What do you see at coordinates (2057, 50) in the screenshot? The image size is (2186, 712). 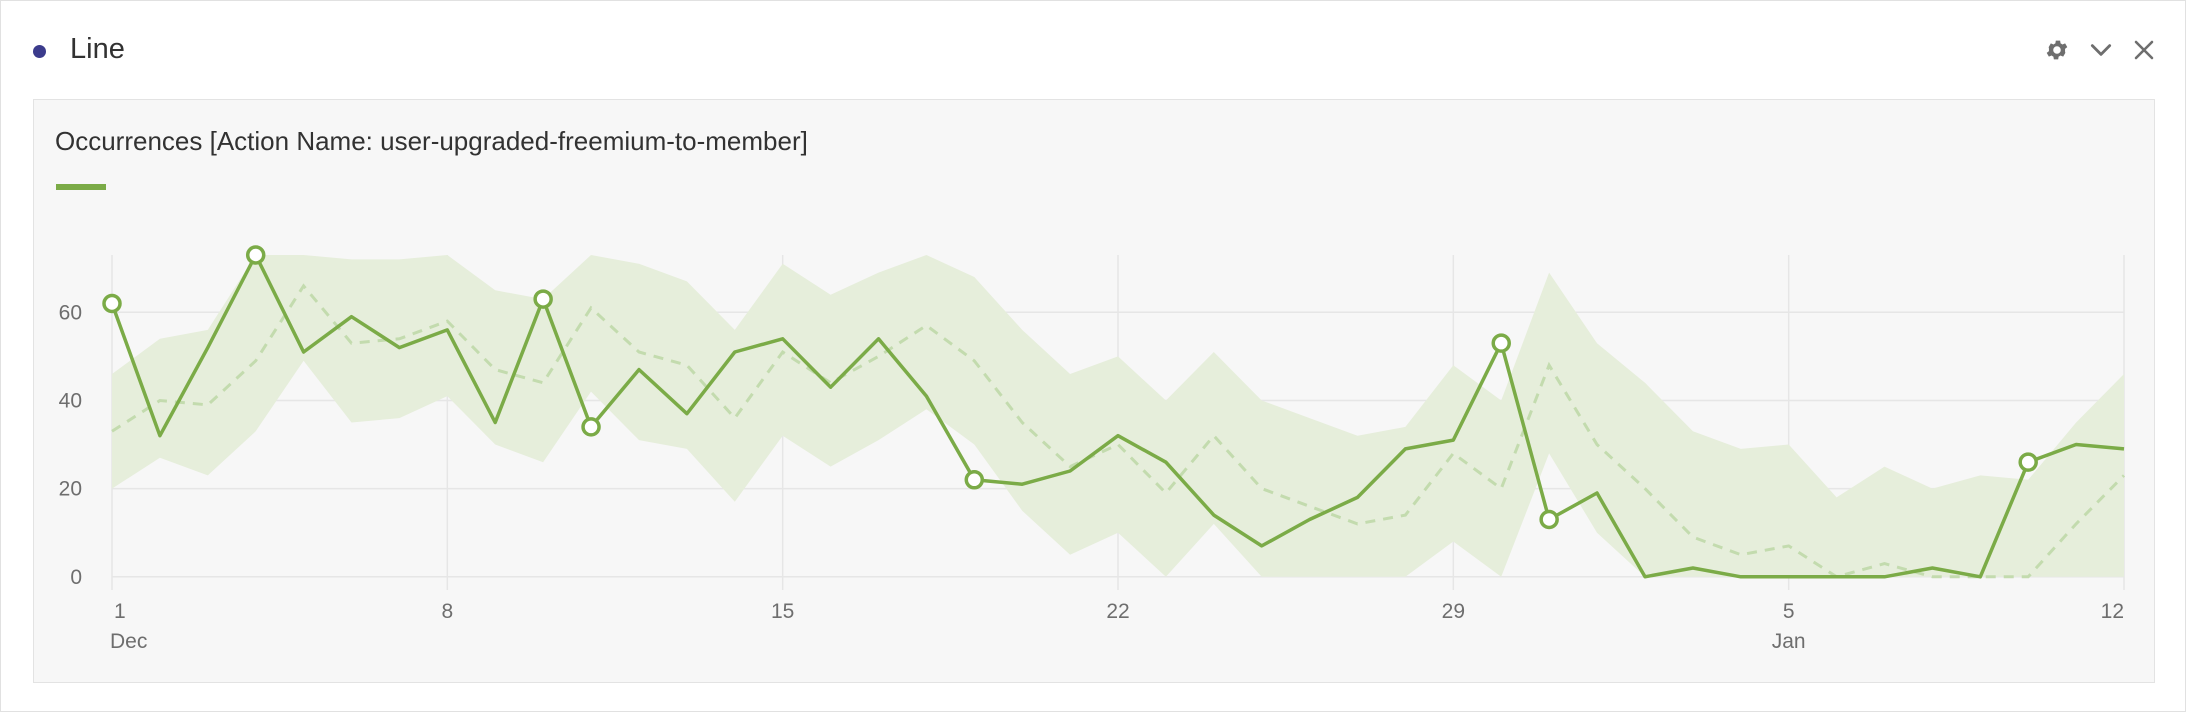 I see `gear-icon` at bounding box center [2057, 50].